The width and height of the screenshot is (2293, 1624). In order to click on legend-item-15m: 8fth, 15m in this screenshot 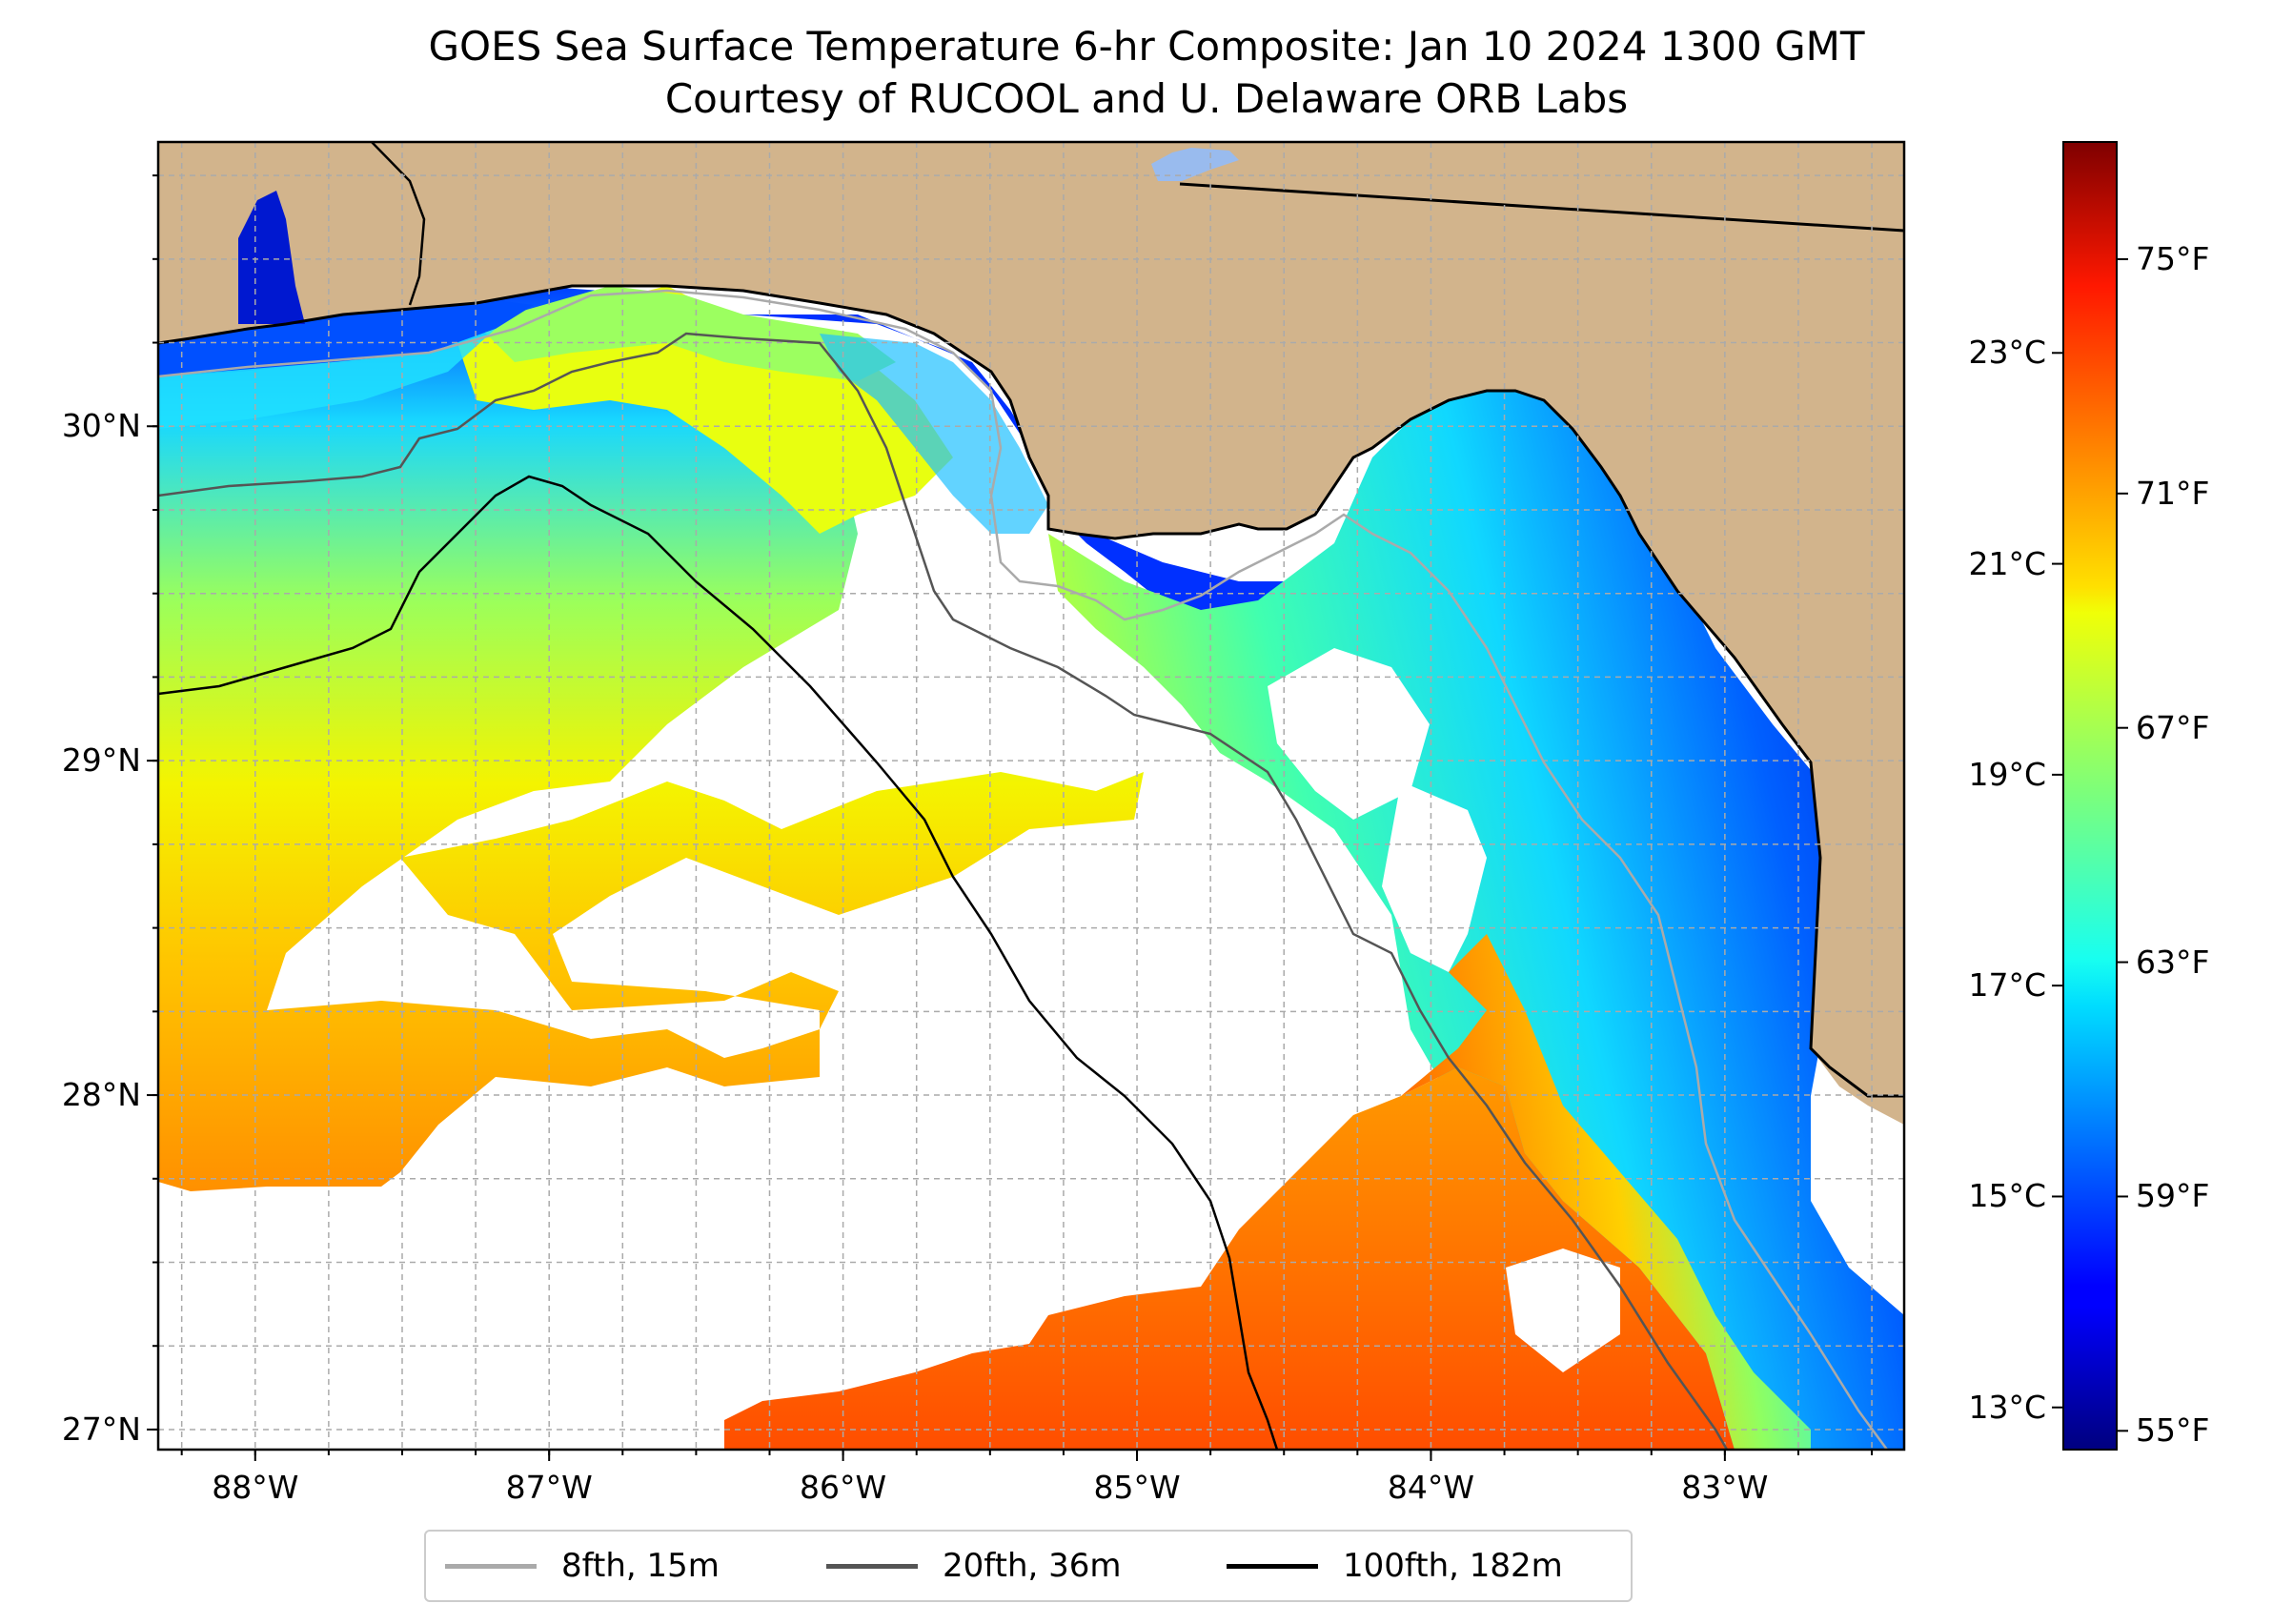, I will do `click(582, 1566)`.